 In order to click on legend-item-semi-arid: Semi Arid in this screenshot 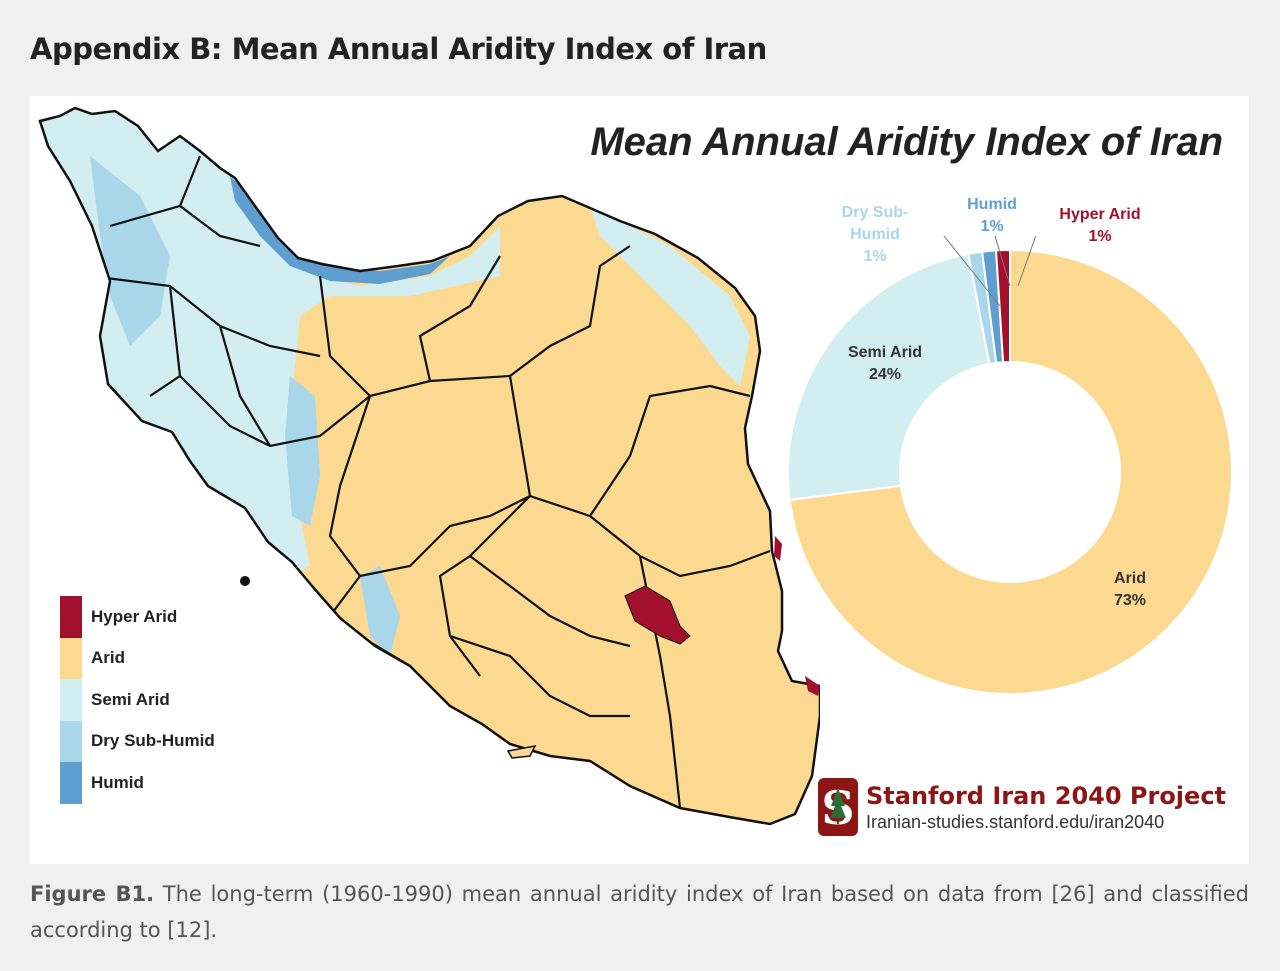, I will do `click(137, 700)`.